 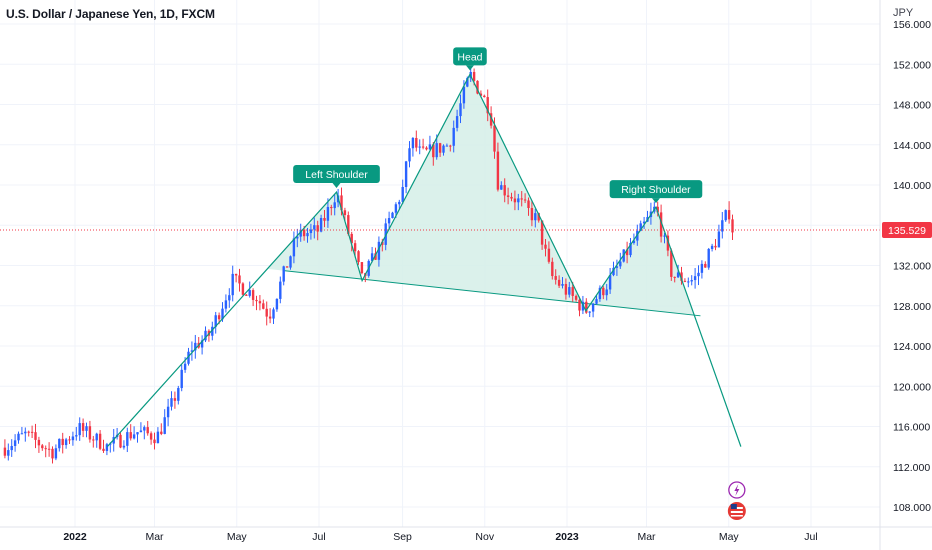 I want to click on y-tick-label: 144.000, so click(x=912, y=146).